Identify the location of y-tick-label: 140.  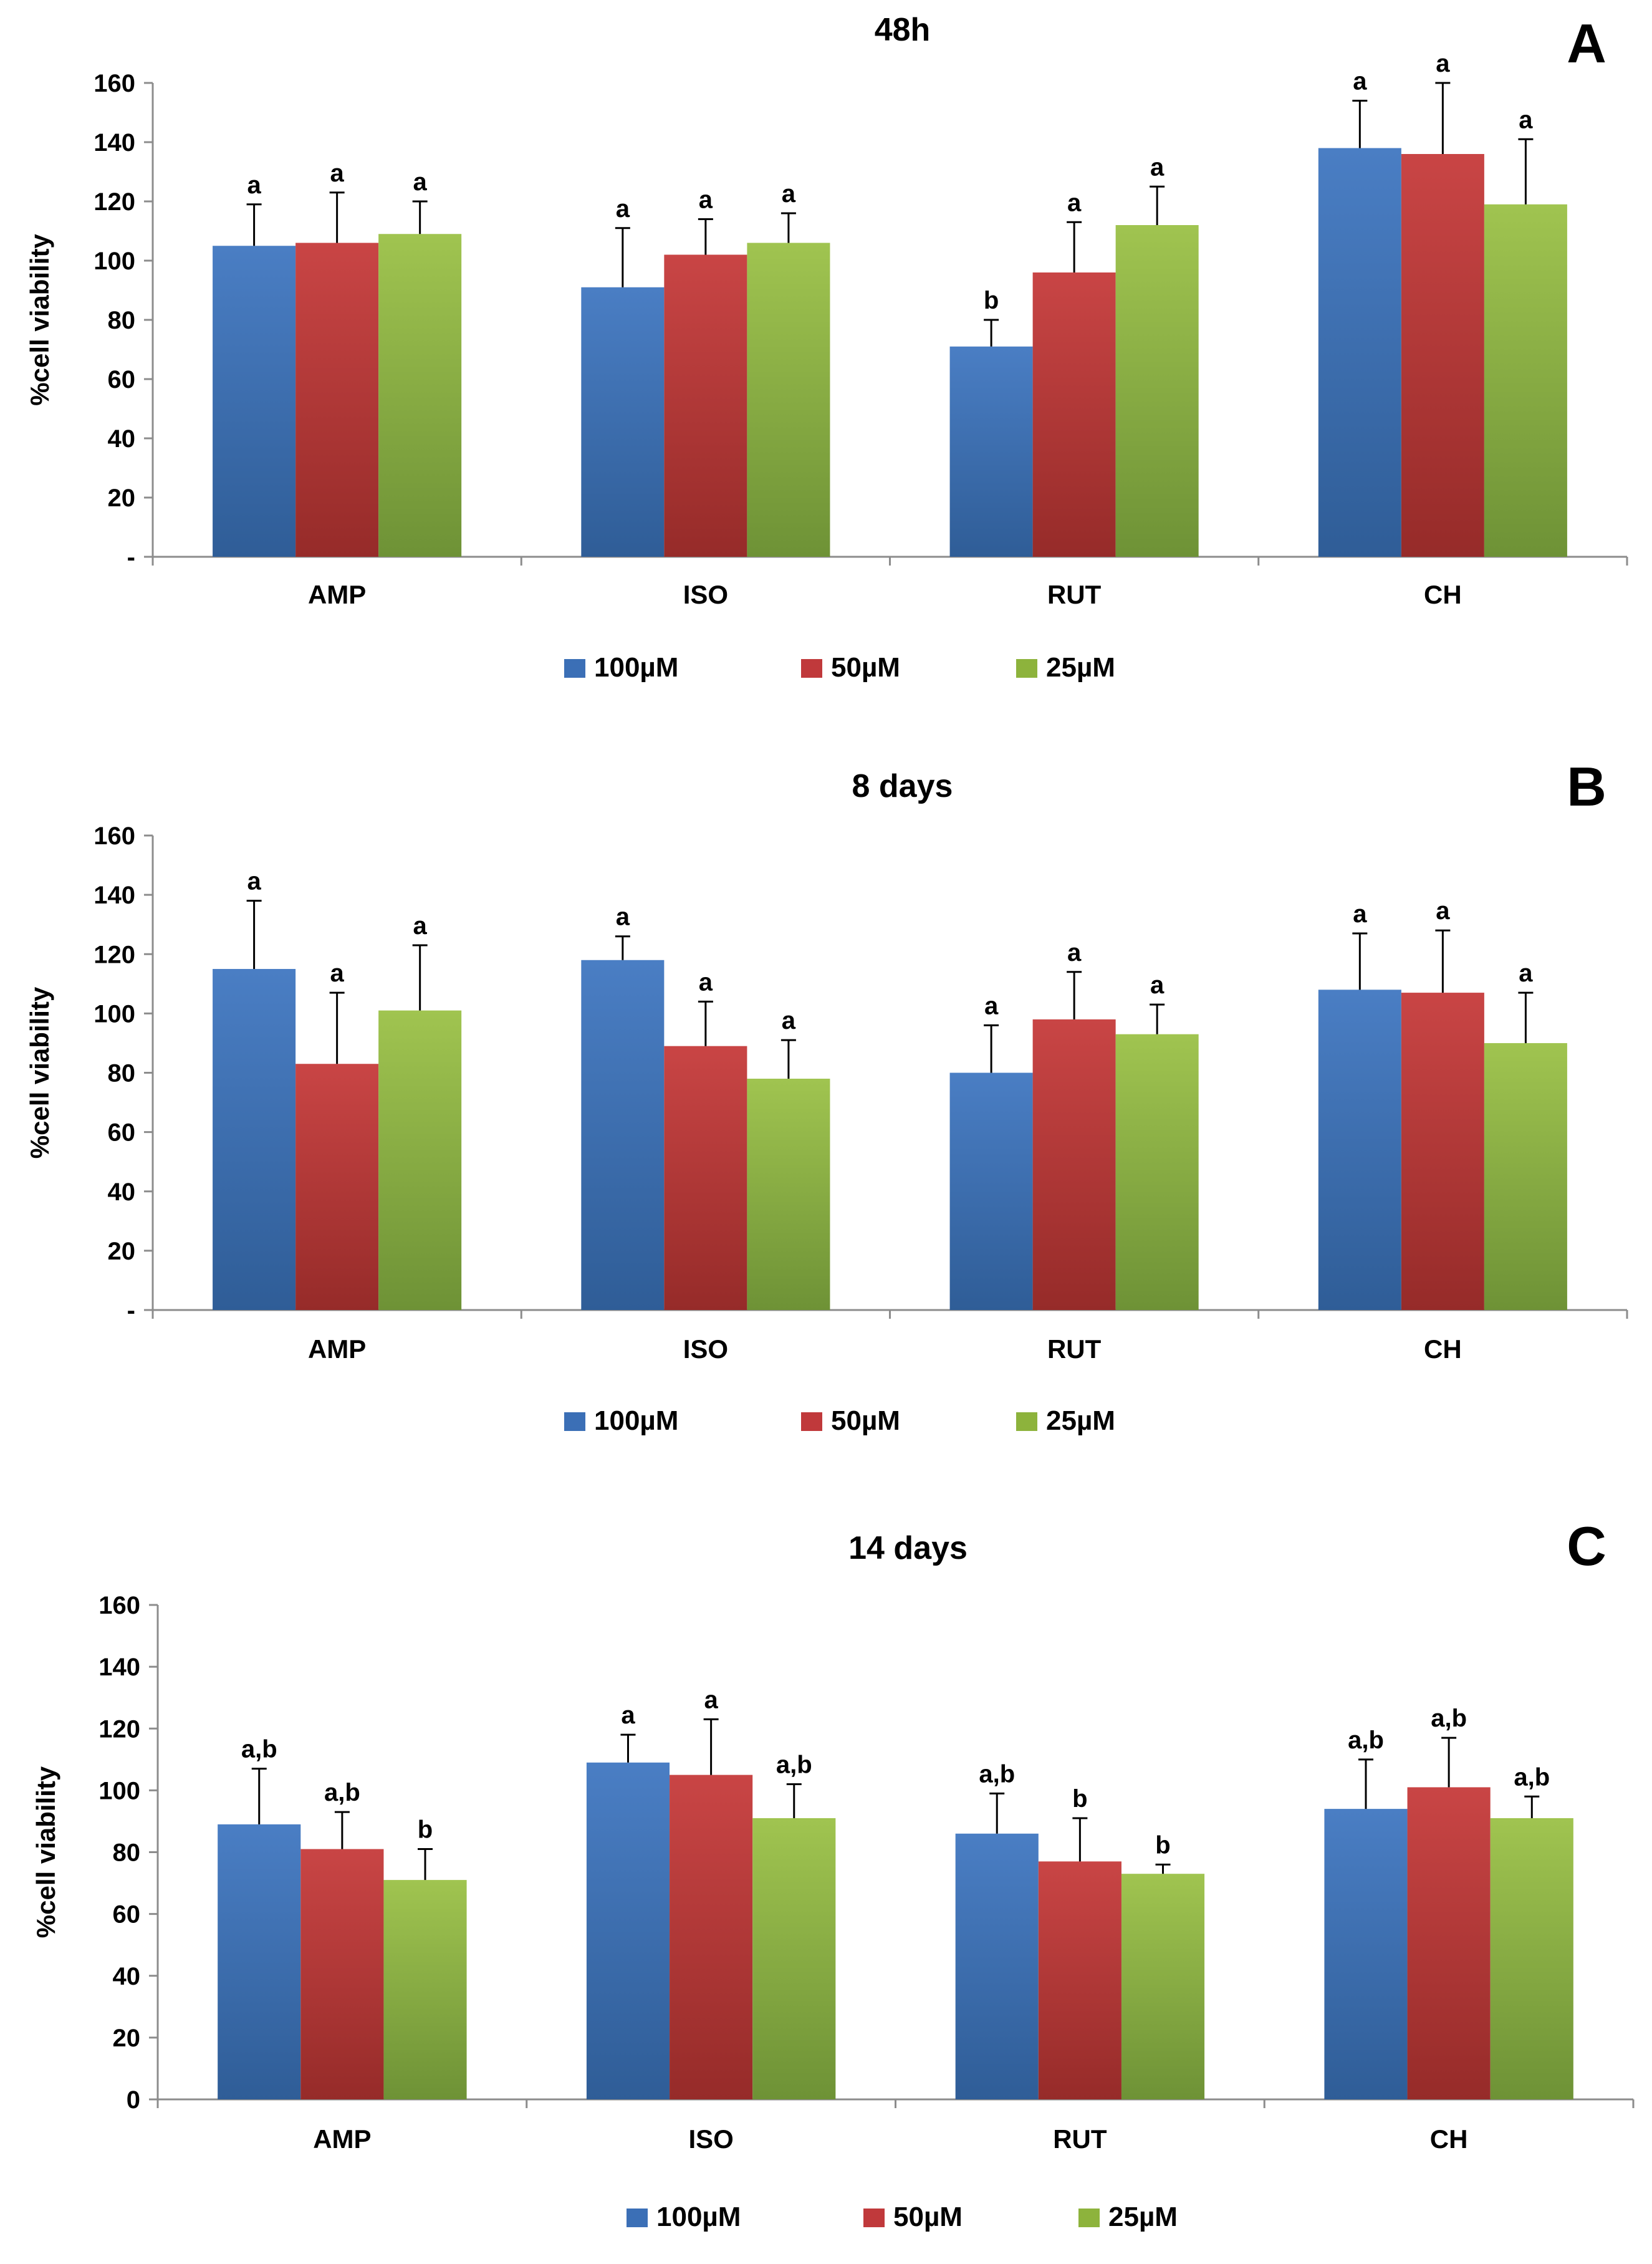
(114, 143).